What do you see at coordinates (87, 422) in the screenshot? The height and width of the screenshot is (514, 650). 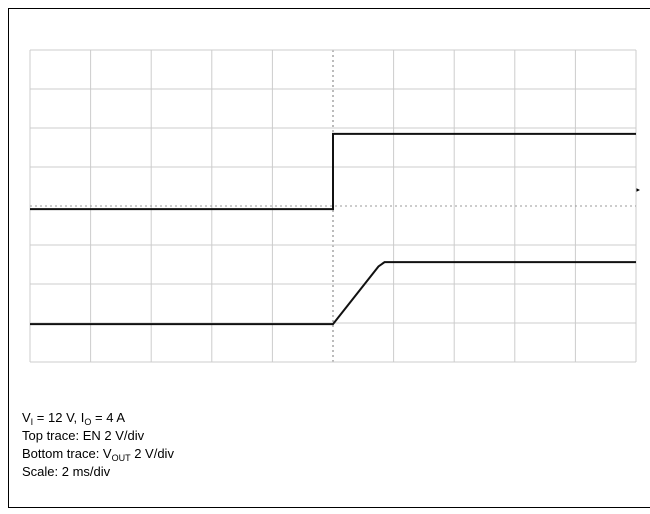 I see `subscript: O` at bounding box center [87, 422].